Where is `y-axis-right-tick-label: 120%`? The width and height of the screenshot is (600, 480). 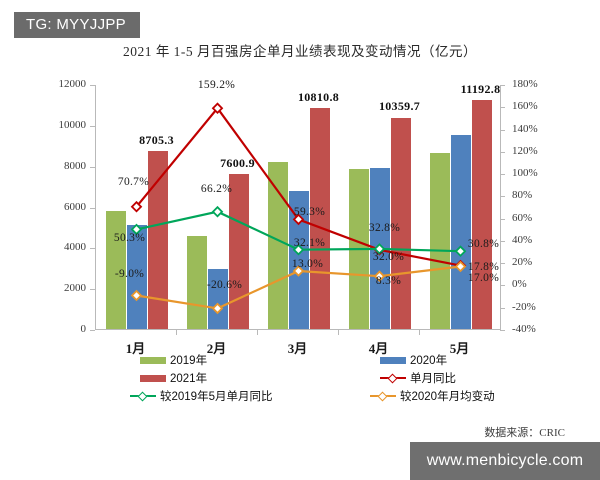 y-axis-right-tick-label: 120% is located at coordinates (525, 150).